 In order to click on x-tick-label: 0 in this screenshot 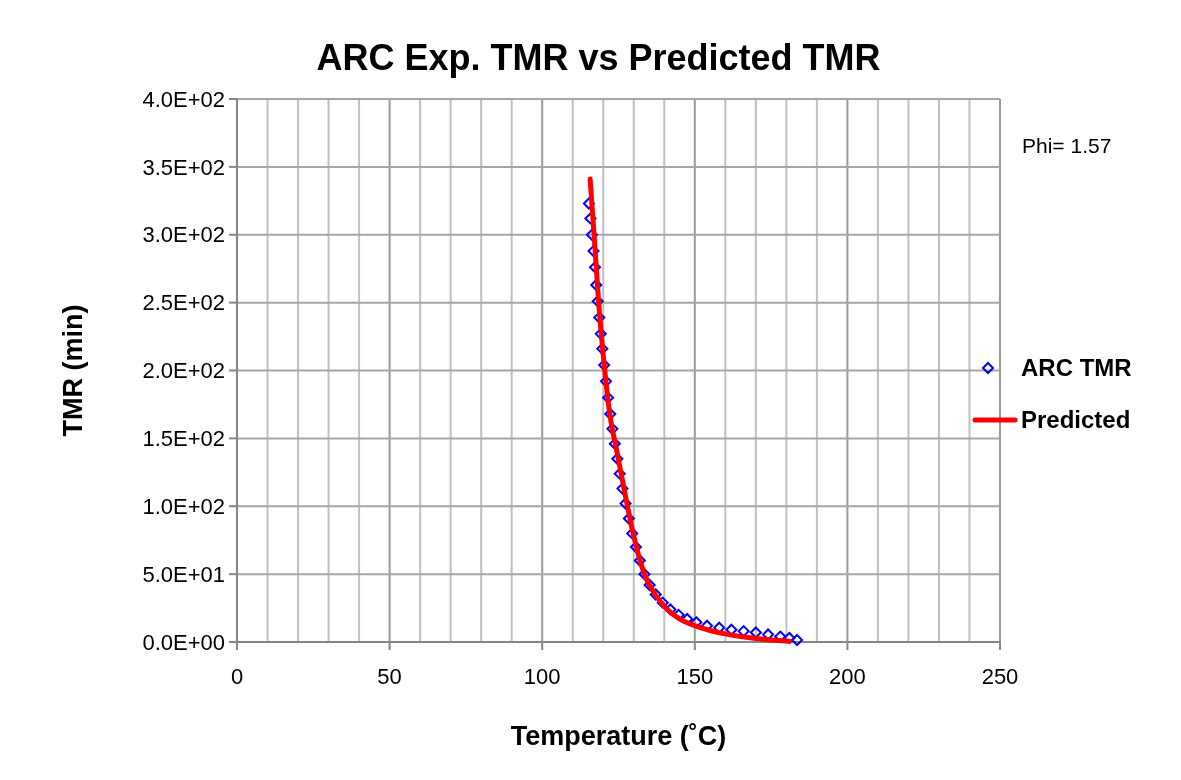, I will do `click(237, 676)`.